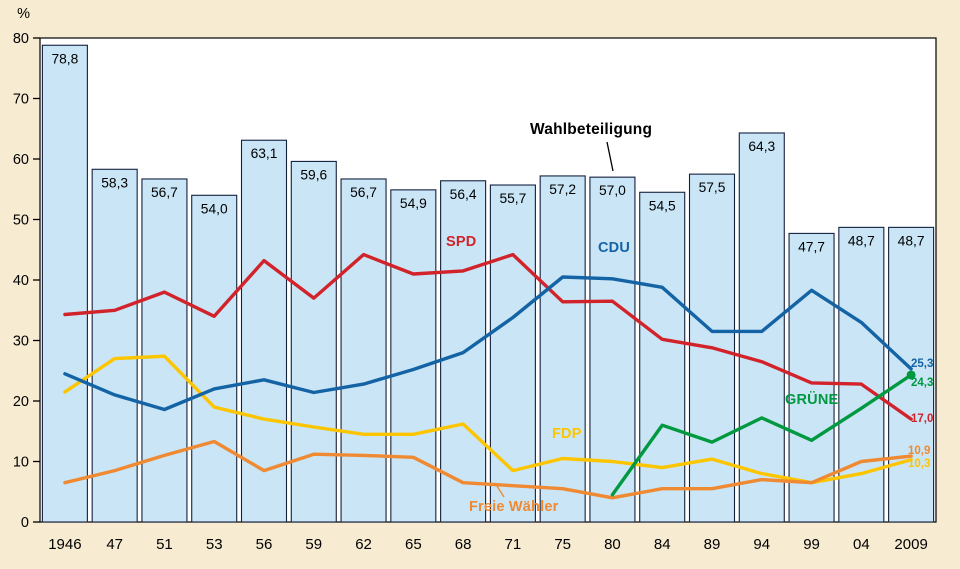 This screenshot has height=569, width=960. I want to click on gruene-end-value: 24,3, so click(922, 383).